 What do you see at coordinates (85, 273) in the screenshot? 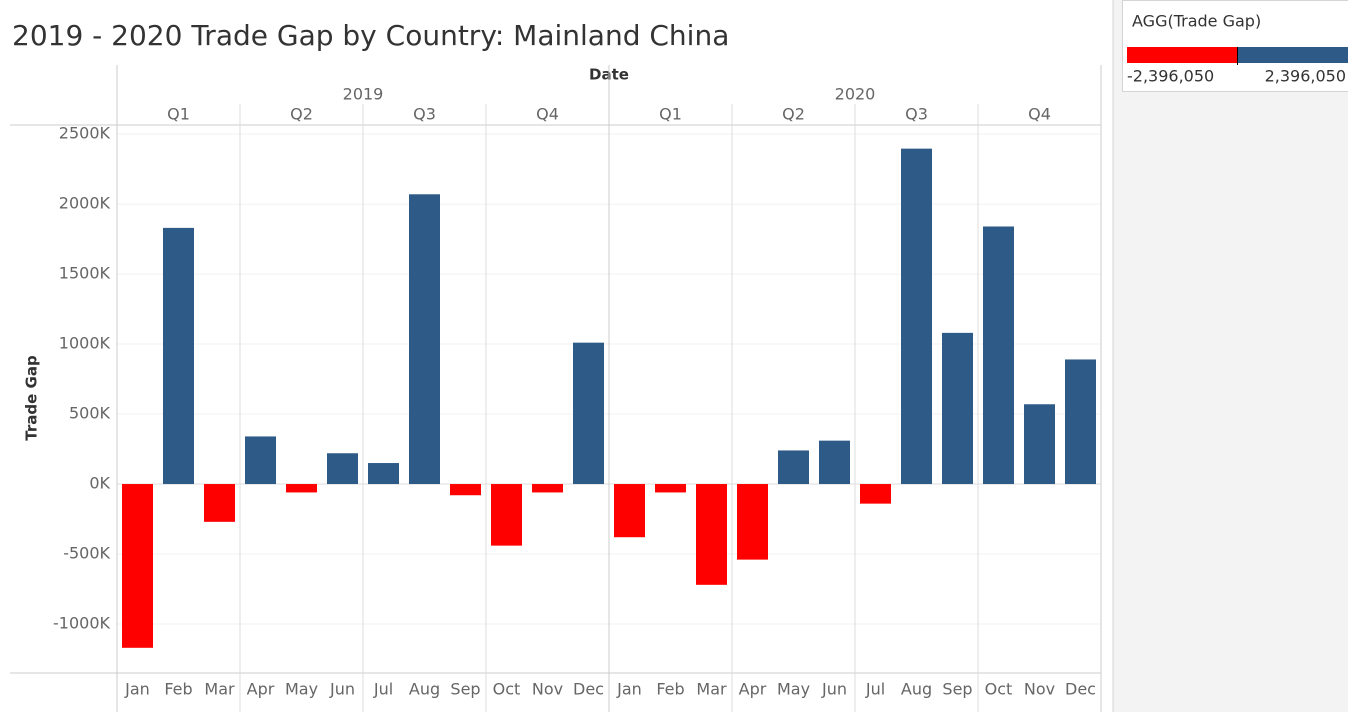
I see `y-tick-label: 1500K` at bounding box center [85, 273].